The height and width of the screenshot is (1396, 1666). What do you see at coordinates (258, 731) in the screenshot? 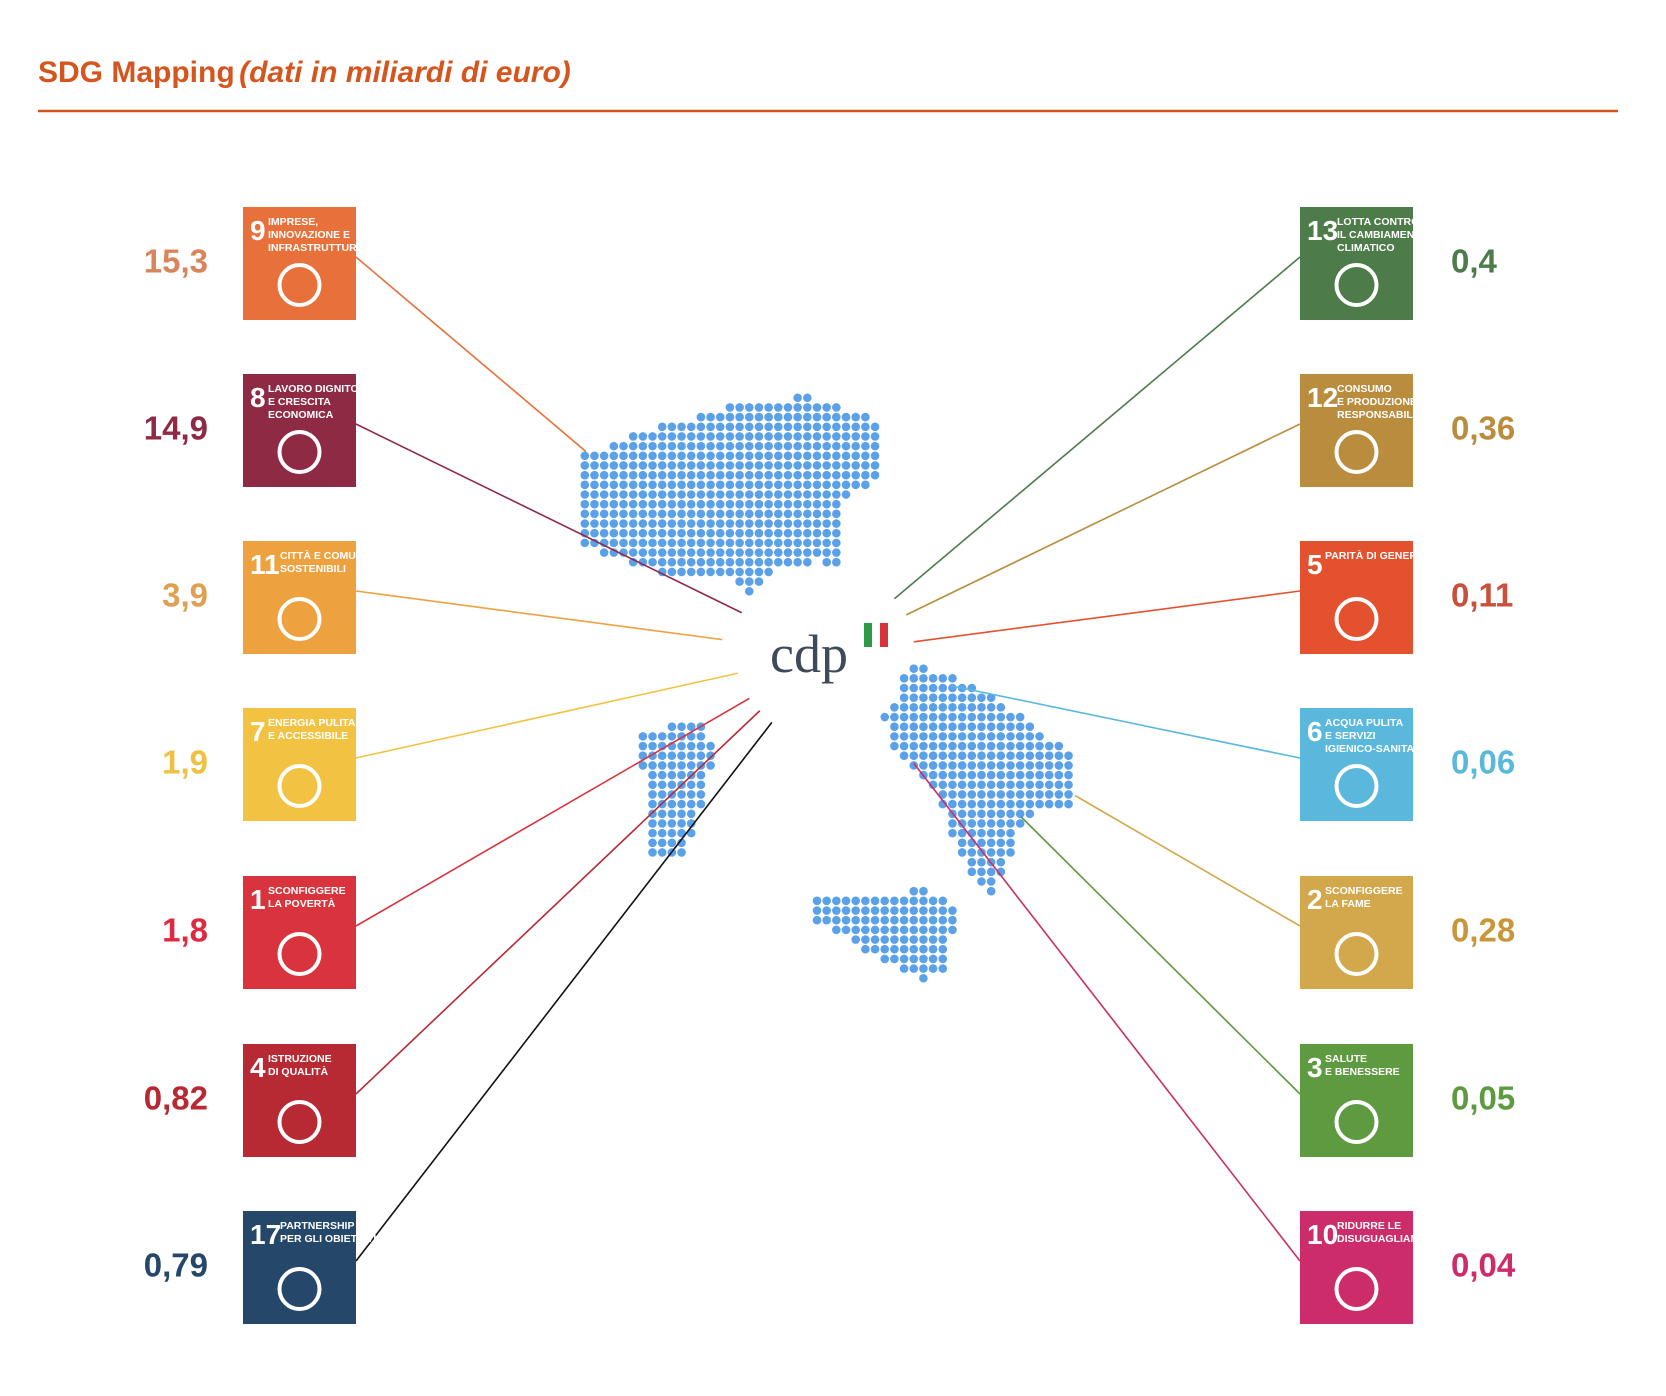
I see `goal-number: 7` at bounding box center [258, 731].